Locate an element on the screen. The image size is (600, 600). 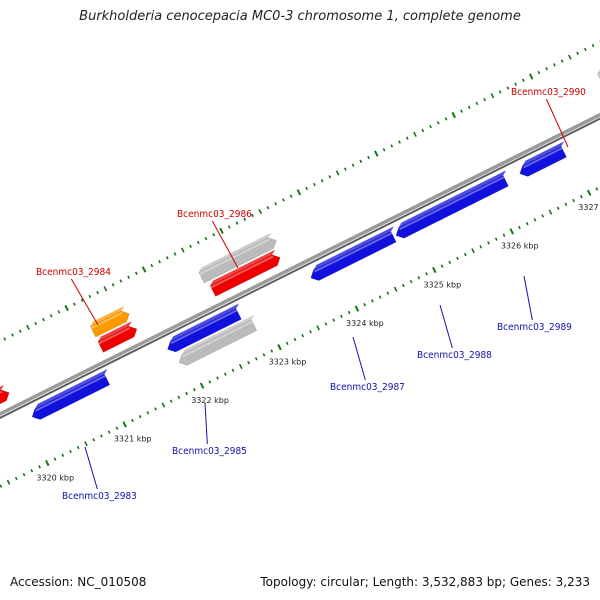
gene-label-g-2987: Bcenmc03_2987 is located at coordinates (367, 387).